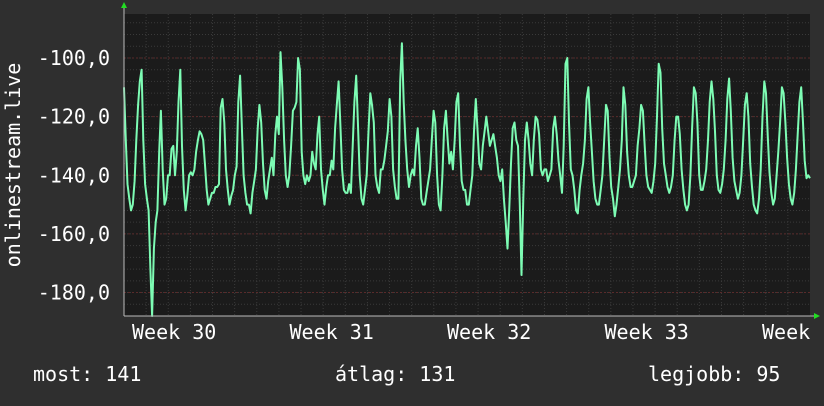 The height and width of the screenshot is (406, 824). What do you see at coordinates (489, 332) in the screenshot?
I see `x-tick-label: Week 32` at bounding box center [489, 332].